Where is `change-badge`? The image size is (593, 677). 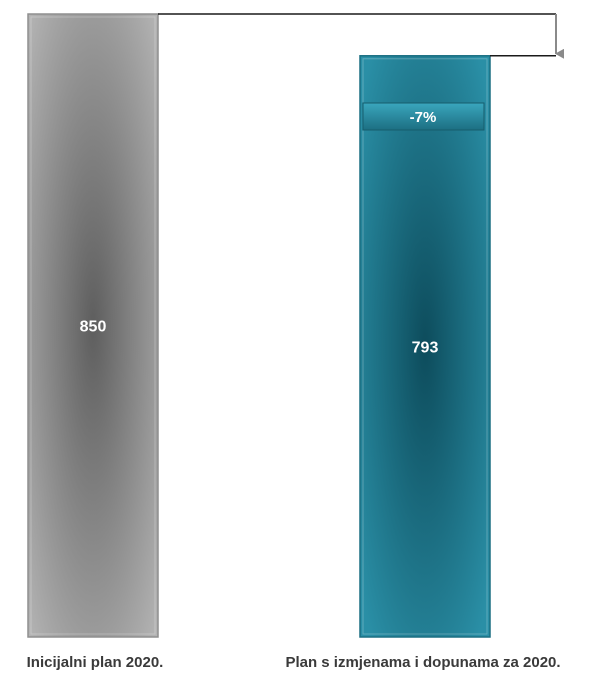 change-badge is located at coordinates (423, 116).